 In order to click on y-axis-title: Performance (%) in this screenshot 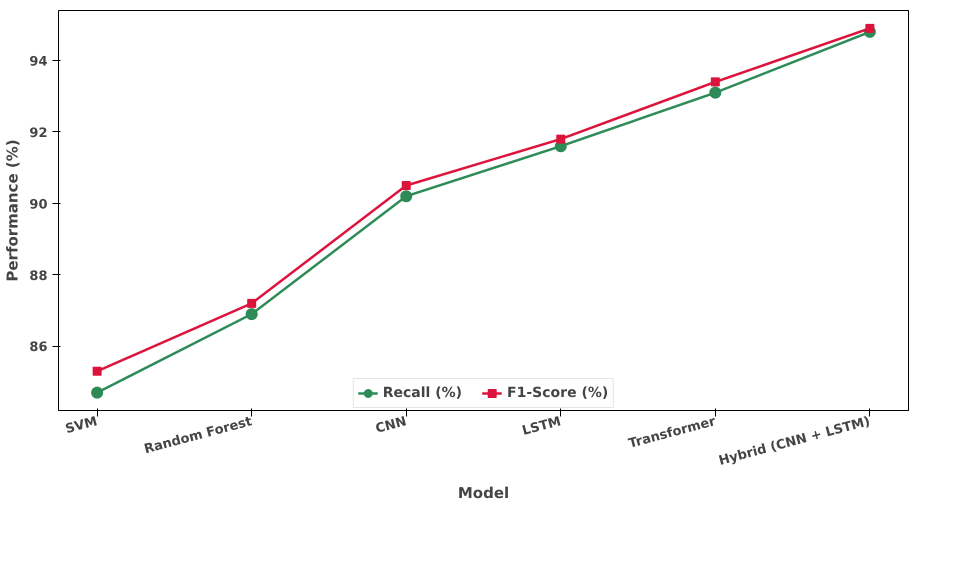, I will do `click(12, 210)`.